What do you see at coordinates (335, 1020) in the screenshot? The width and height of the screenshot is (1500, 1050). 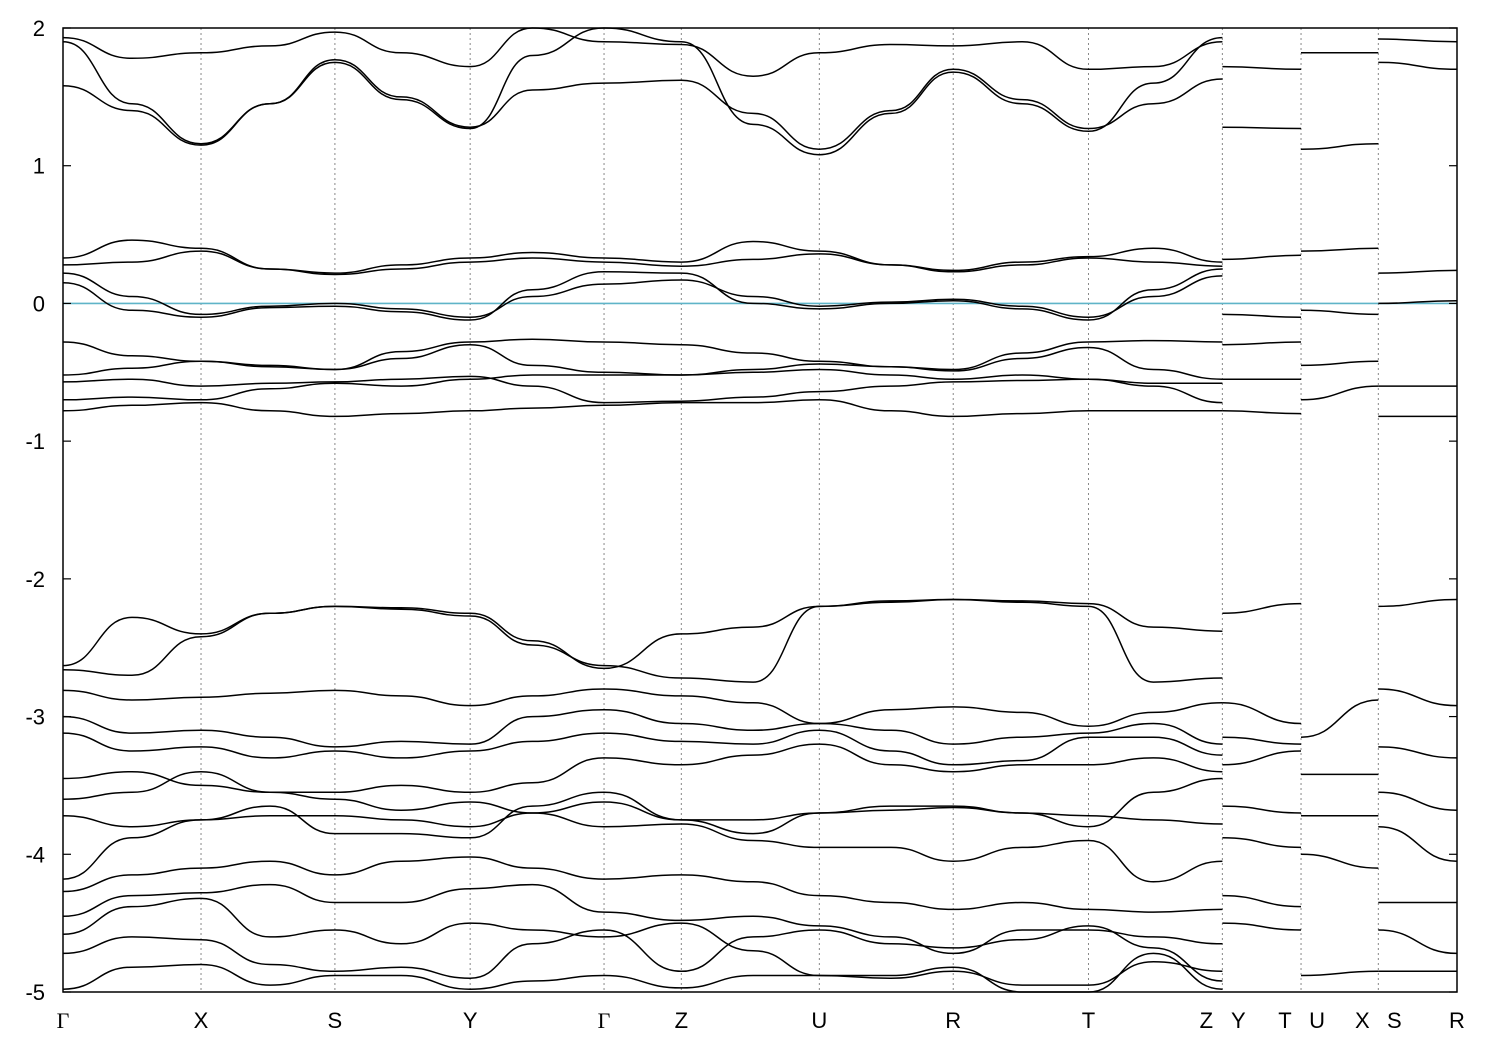 I see `x-tick-label-2: S` at bounding box center [335, 1020].